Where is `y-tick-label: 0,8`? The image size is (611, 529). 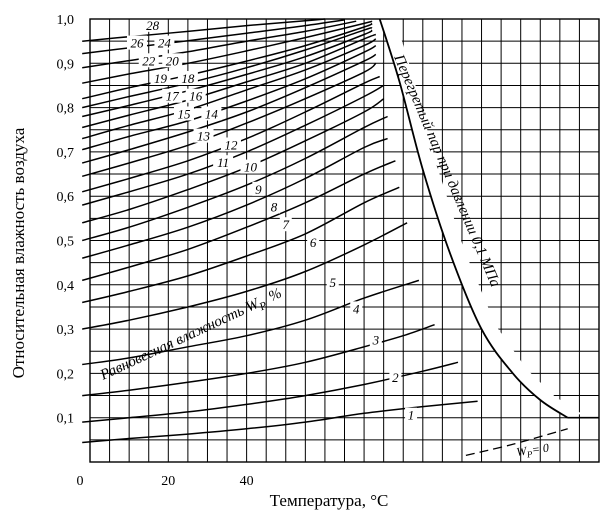
y-tick-label: 0,8 is located at coordinates (66, 109).